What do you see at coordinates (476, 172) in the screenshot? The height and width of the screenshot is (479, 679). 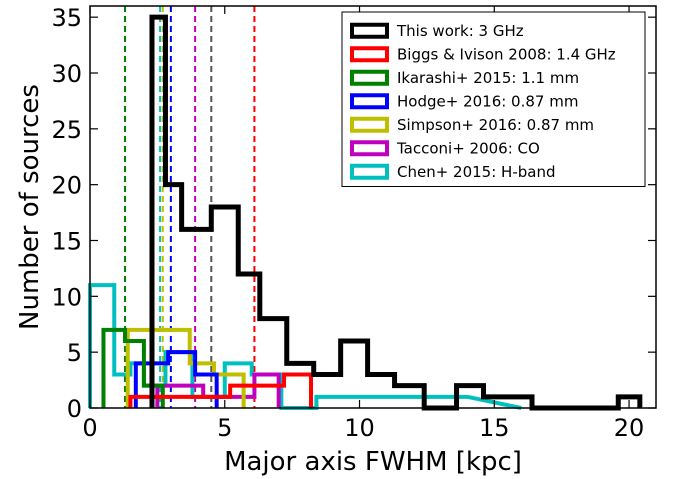 I see `legend-entry-6: Chen+ 2015: H-band` at bounding box center [476, 172].